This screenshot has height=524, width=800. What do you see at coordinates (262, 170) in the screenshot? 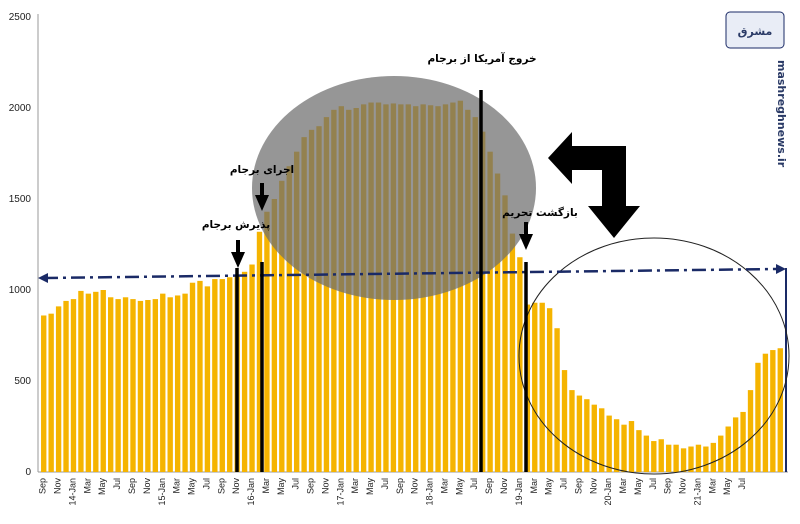
I see `annotation-implement-jcpoa: اجرای برجام` at bounding box center [262, 170].